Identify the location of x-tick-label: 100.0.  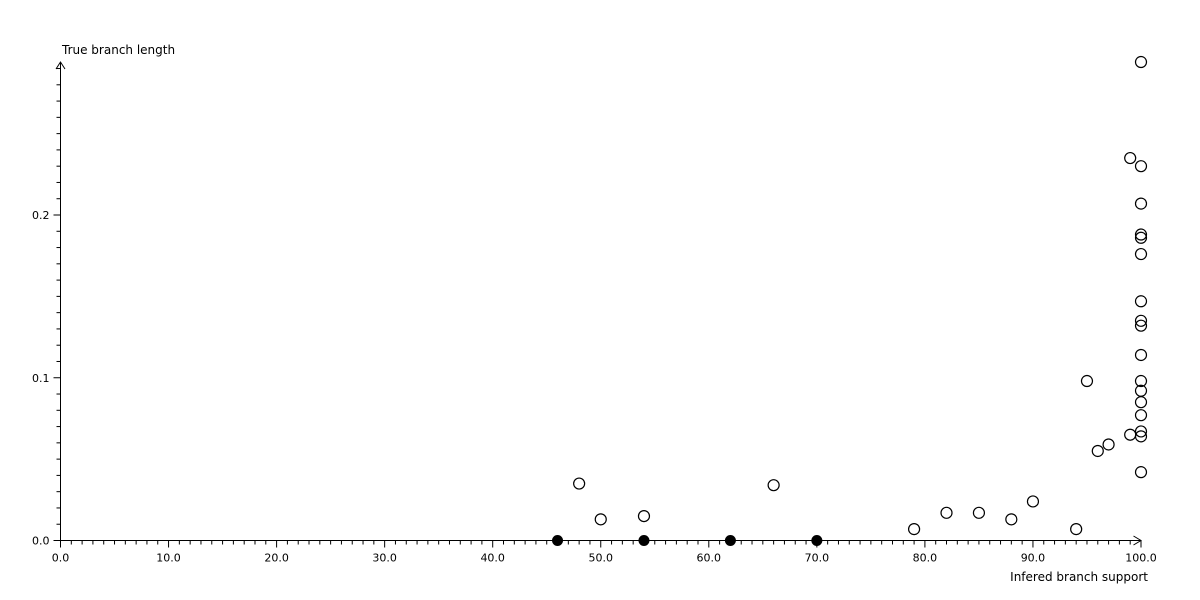
(1141, 558).